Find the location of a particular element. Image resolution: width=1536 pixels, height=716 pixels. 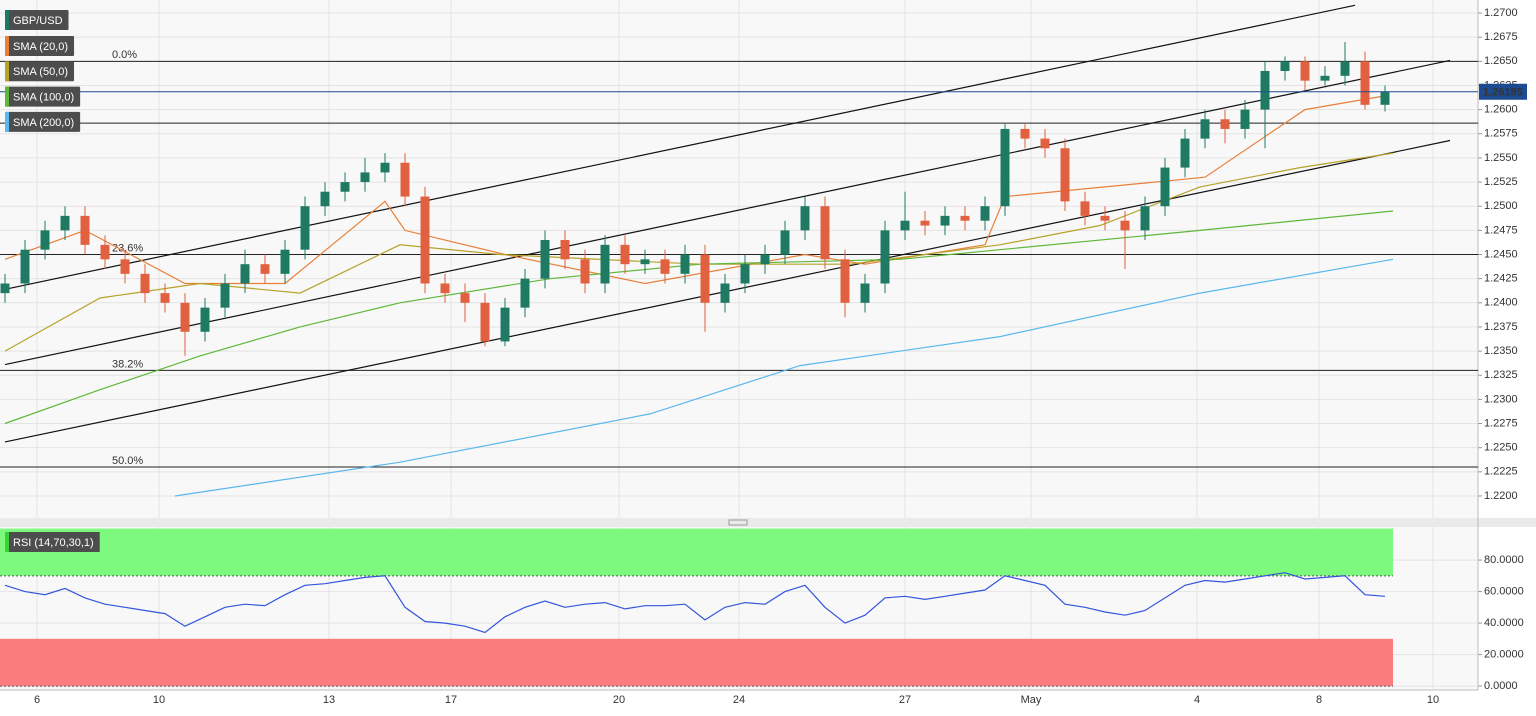

y-tick-label: 1.2575 is located at coordinates (1501, 134).